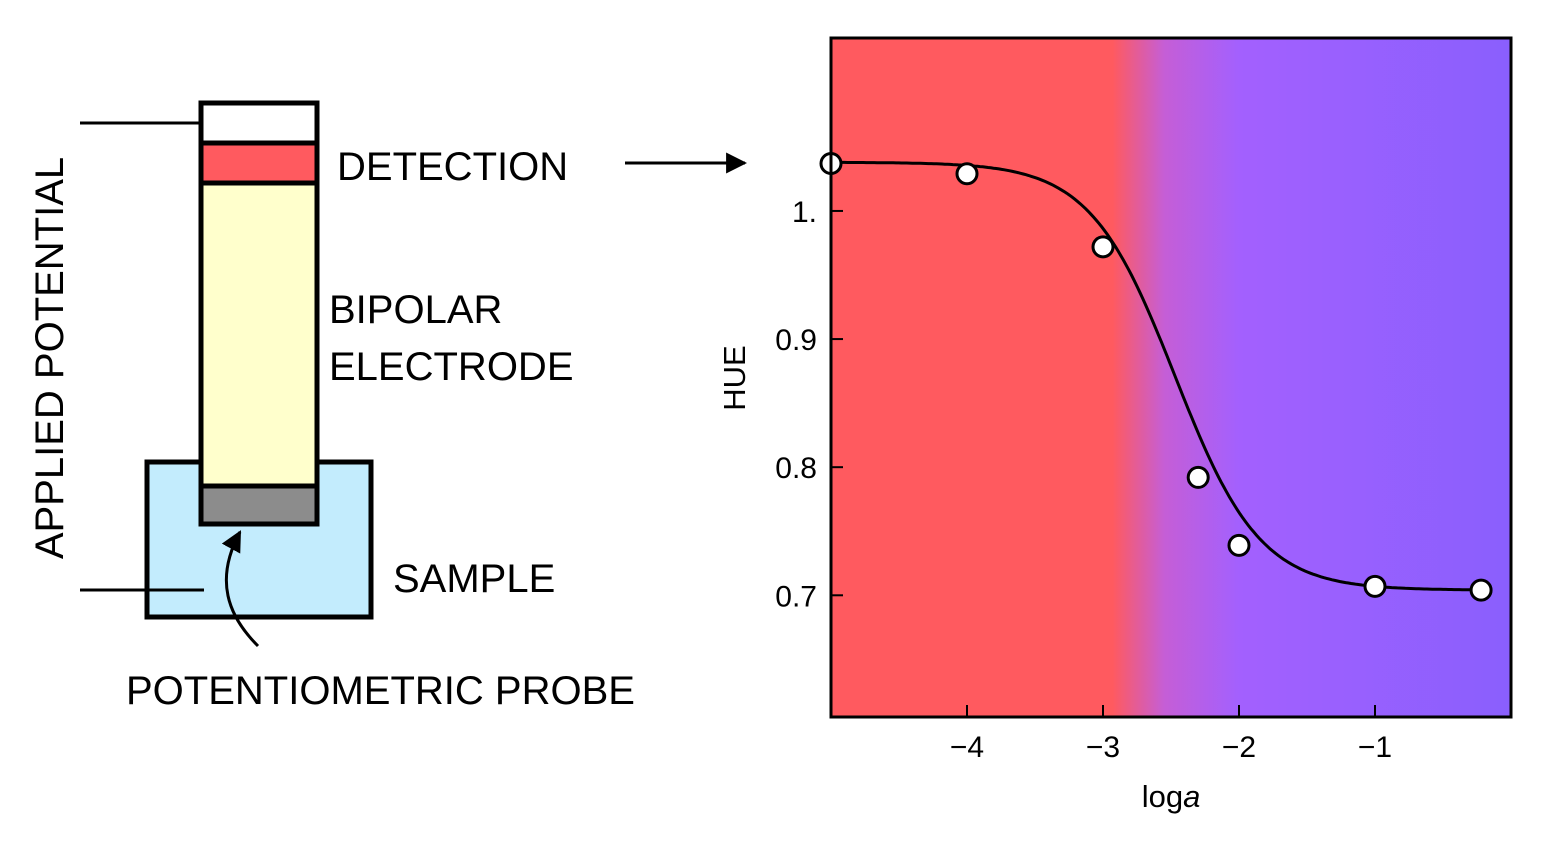  I want to click on probe-pointer-arrow, so click(240, 589).